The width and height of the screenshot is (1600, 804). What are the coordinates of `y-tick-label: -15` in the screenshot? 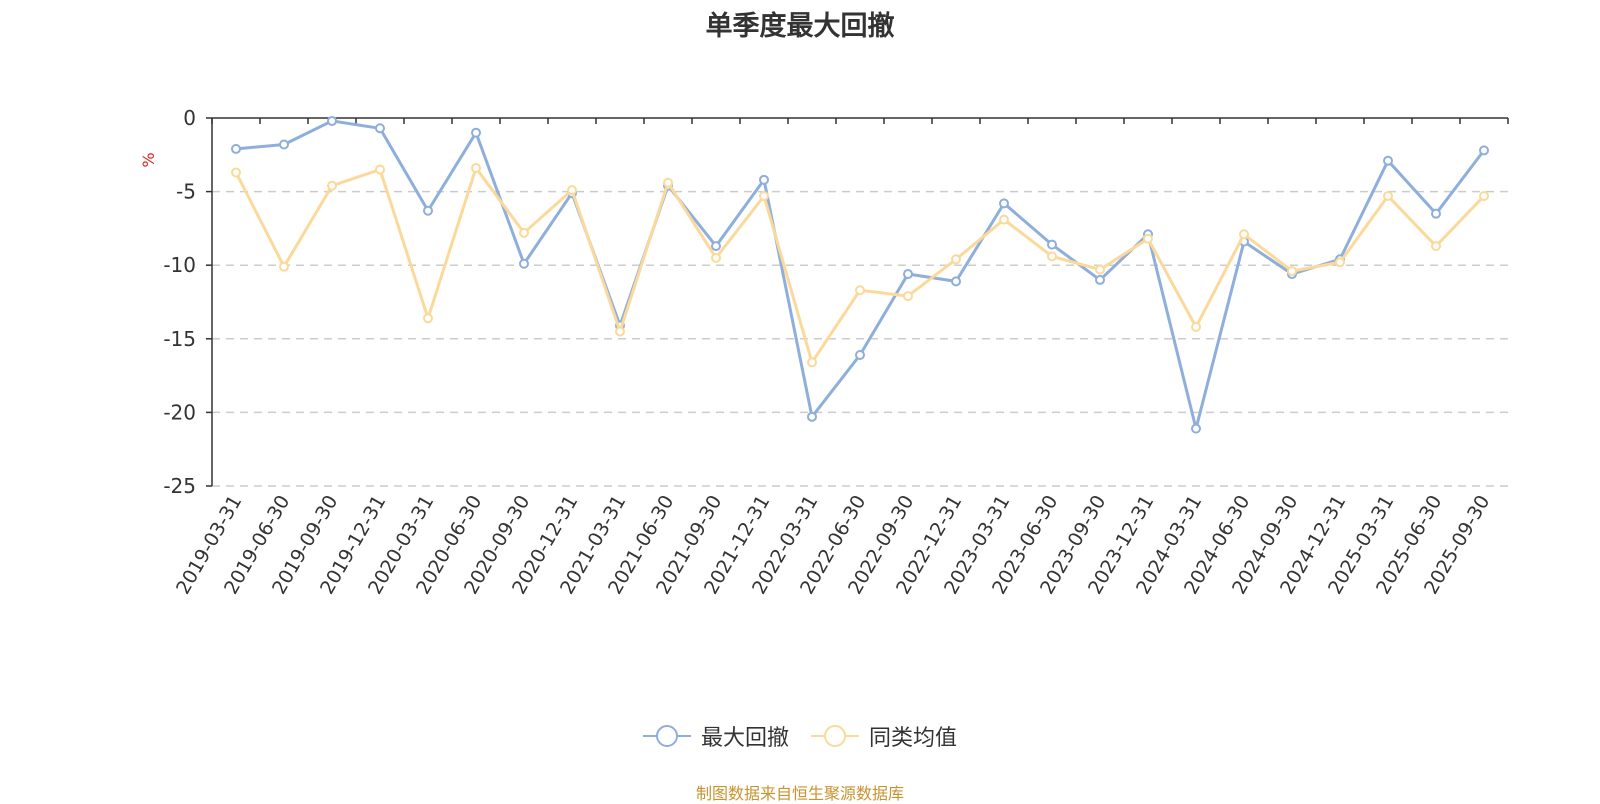 It's located at (179, 339).